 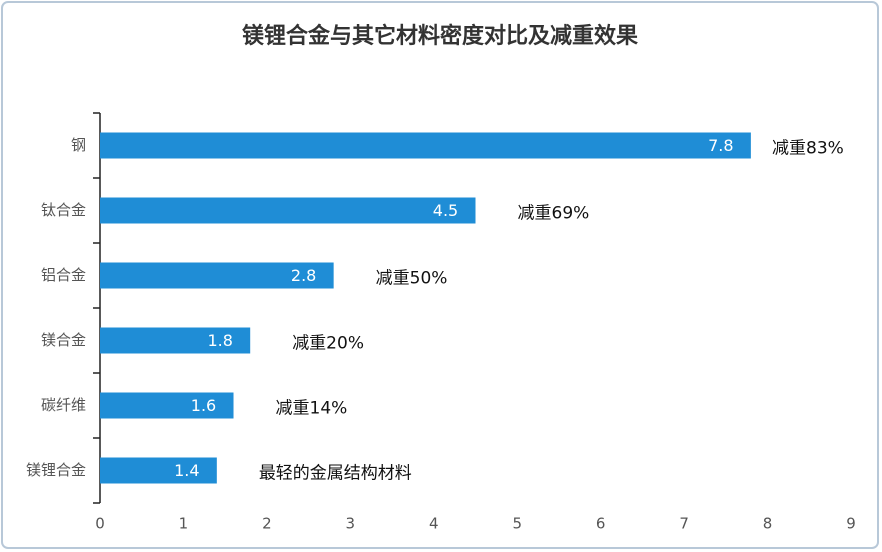 What do you see at coordinates (434, 524) in the screenshot?
I see `x-tick-label: 4` at bounding box center [434, 524].